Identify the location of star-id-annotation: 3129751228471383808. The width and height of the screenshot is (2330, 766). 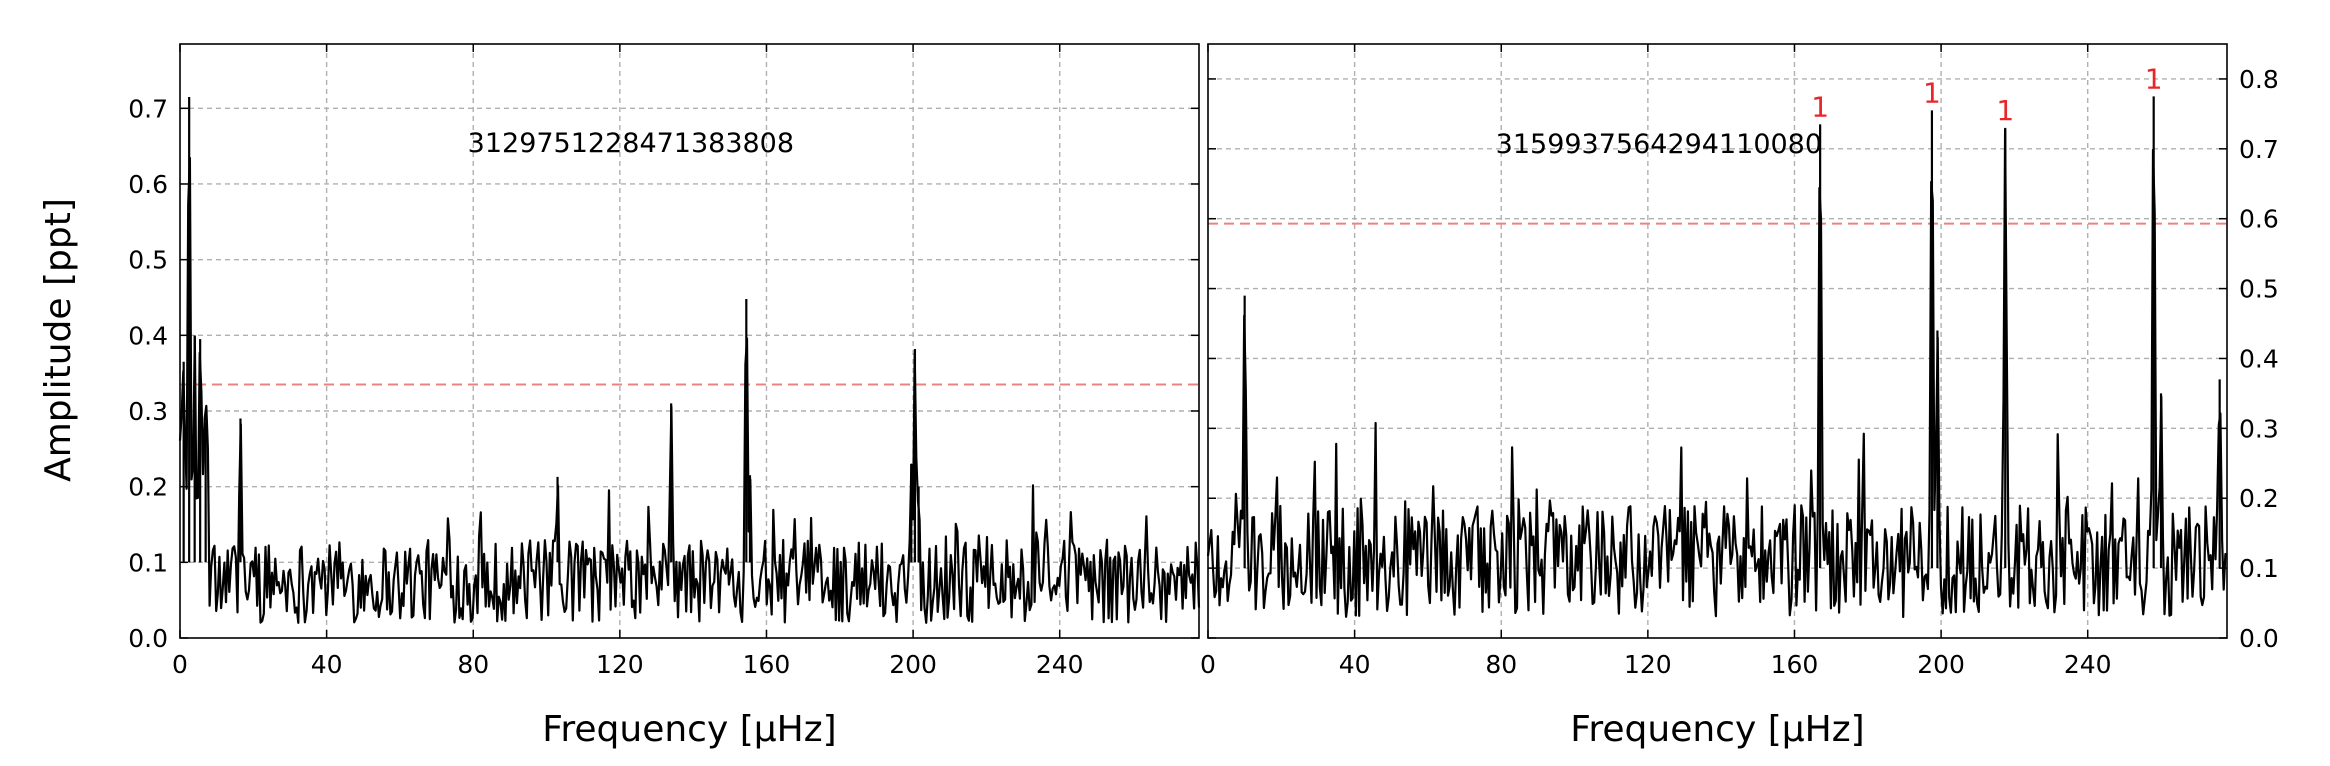
(631, 143).